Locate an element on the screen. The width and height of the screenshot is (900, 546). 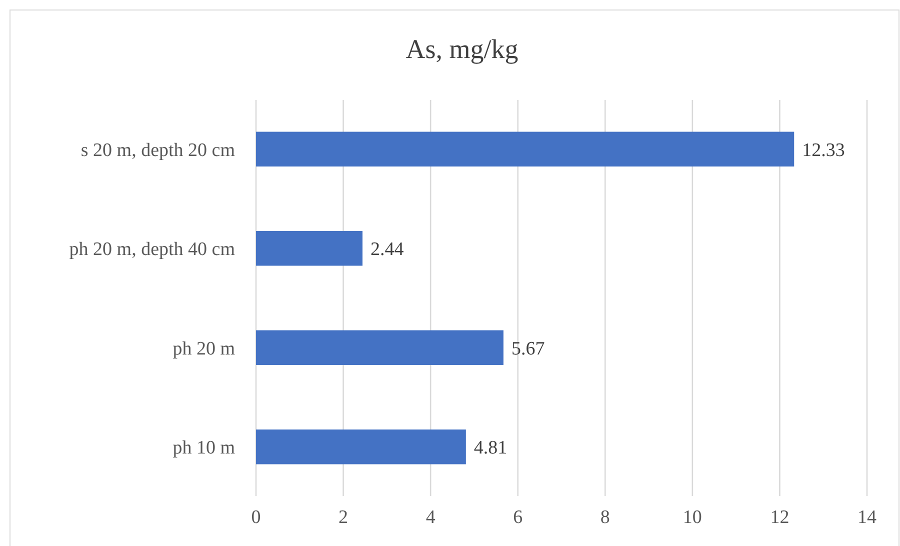
x-tick-label: 0 is located at coordinates (256, 517).